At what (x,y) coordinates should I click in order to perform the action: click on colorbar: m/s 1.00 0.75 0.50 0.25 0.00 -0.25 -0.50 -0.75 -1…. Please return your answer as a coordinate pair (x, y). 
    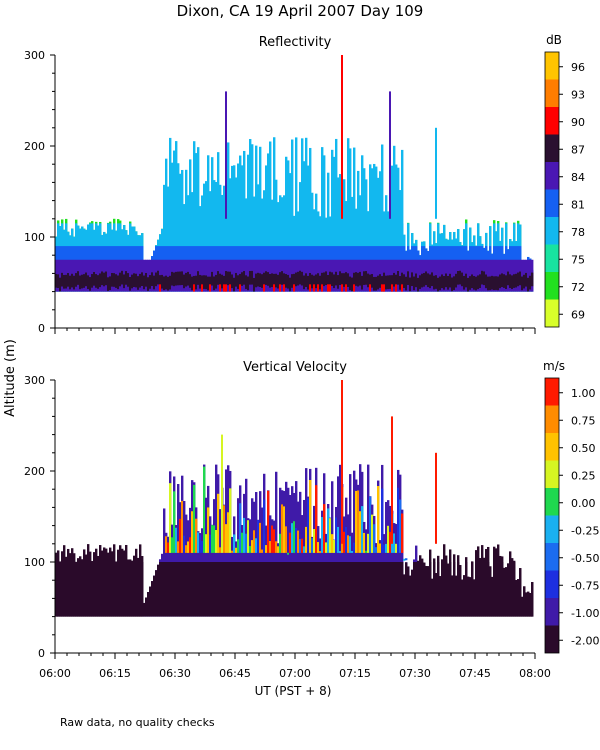
    Looking at the image, I should click on (571, 506).